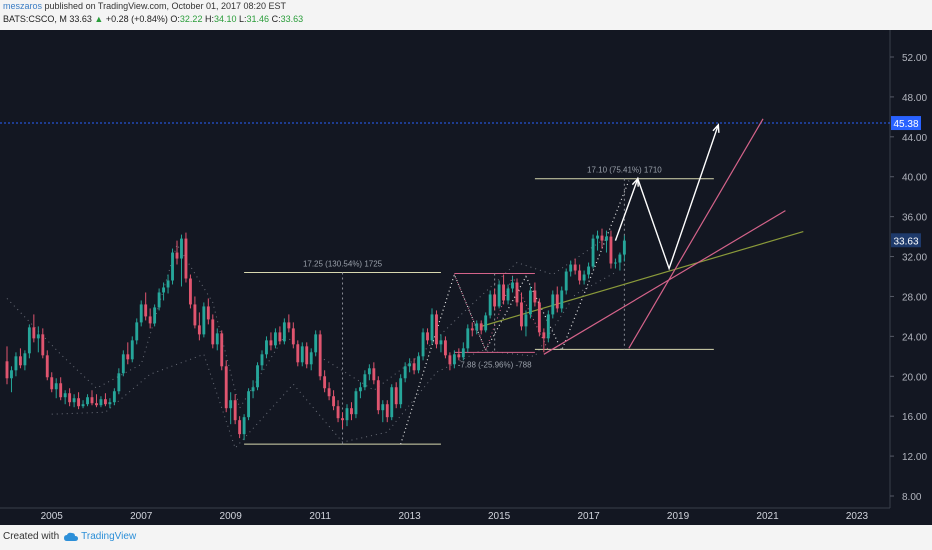 Image resolution: width=932 pixels, height=550 pixels. I want to click on tradingview-logo: TradingView, so click(100, 536).